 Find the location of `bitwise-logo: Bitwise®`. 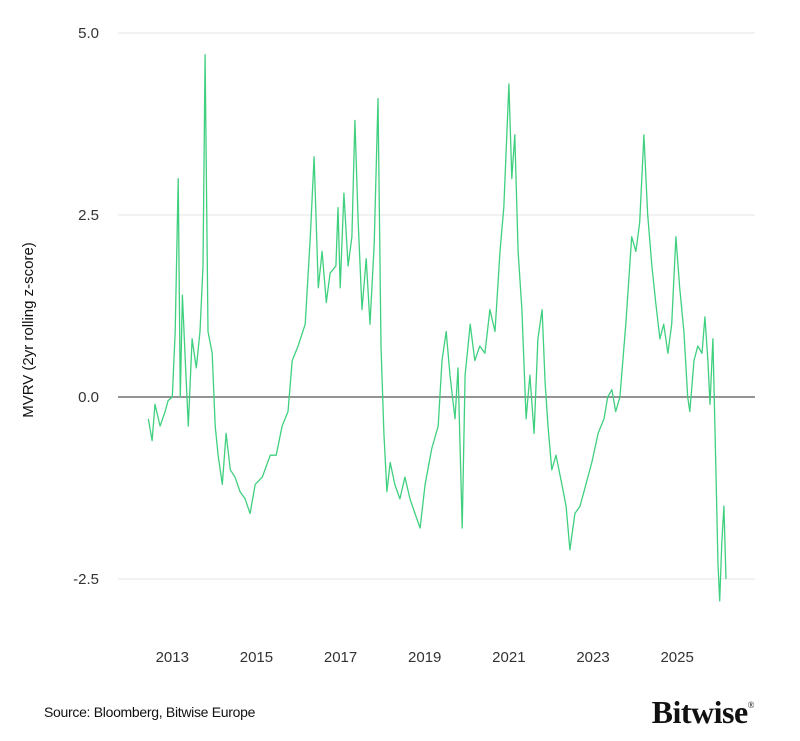

bitwise-logo: Bitwise® is located at coordinates (703, 712).